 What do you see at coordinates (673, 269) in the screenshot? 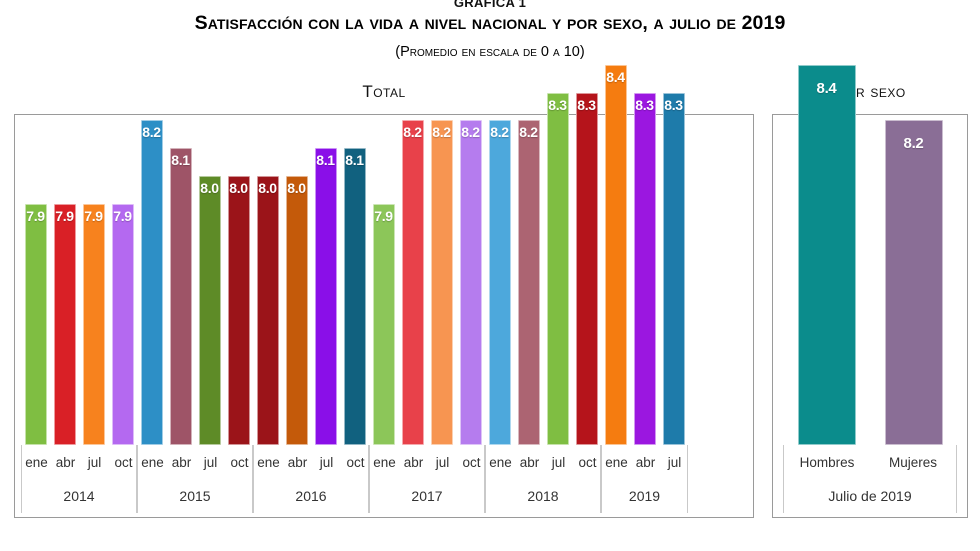
I see `bar-2019-jul: 8.3` at bounding box center [673, 269].